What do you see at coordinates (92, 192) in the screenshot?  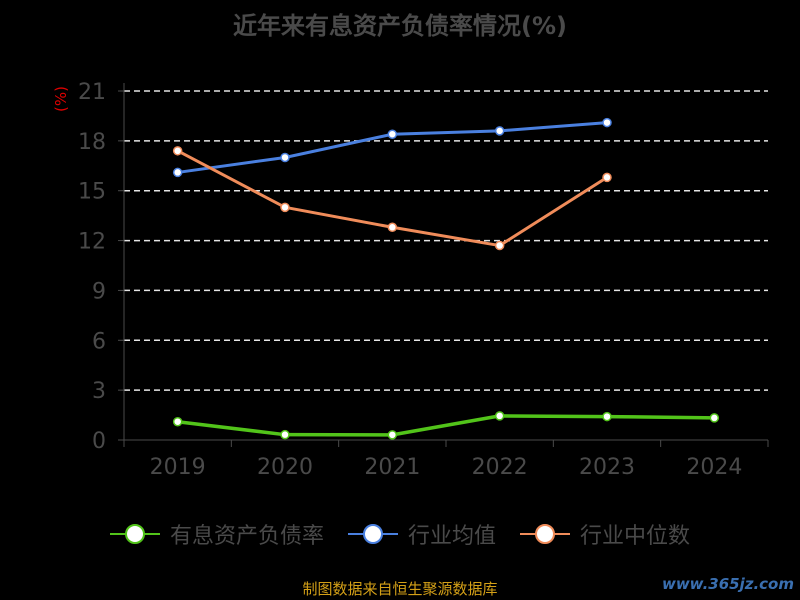 I see `y-tick-label: 15` at bounding box center [92, 192].